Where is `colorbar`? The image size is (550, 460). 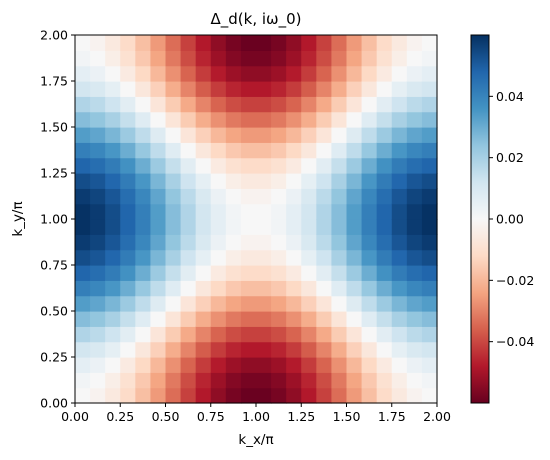
colorbar is located at coordinates (480, 219).